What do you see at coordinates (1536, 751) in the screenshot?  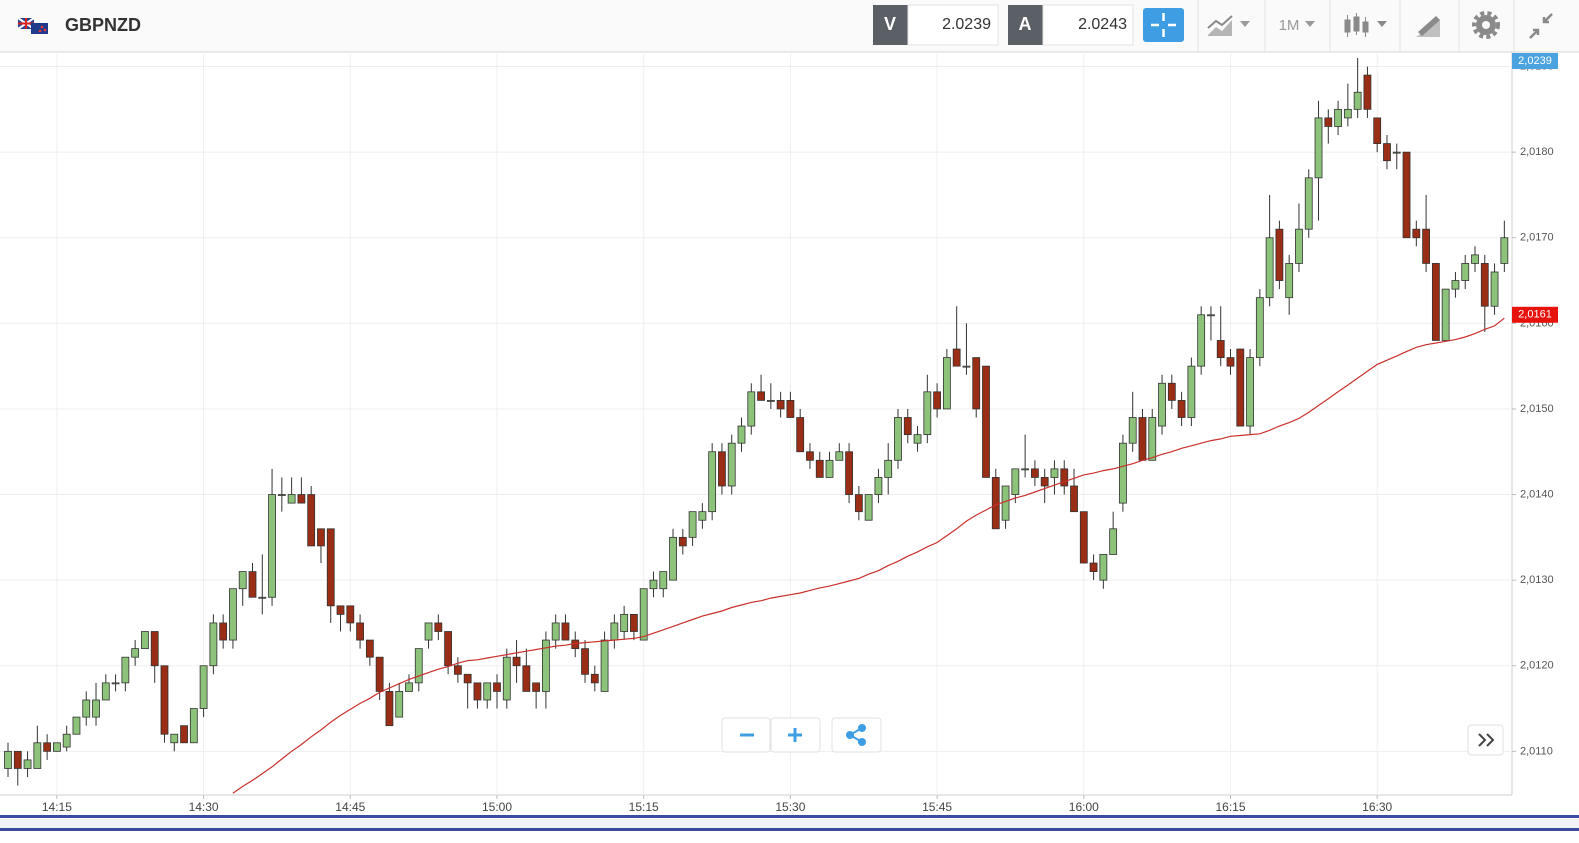 I see `y-tick-label: 2,0110` at bounding box center [1536, 751].